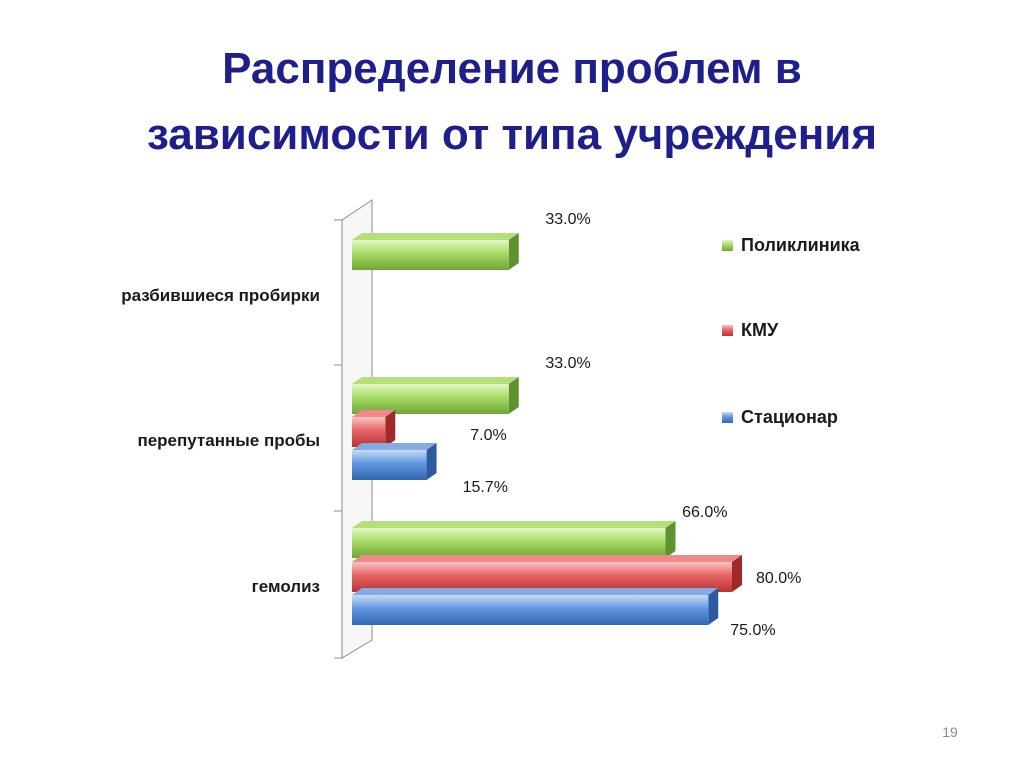  What do you see at coordinates (512, 68) in the screenshot?
I see `slide-title-line-1: Распределение проблем в` at bounding box center [512, 68].